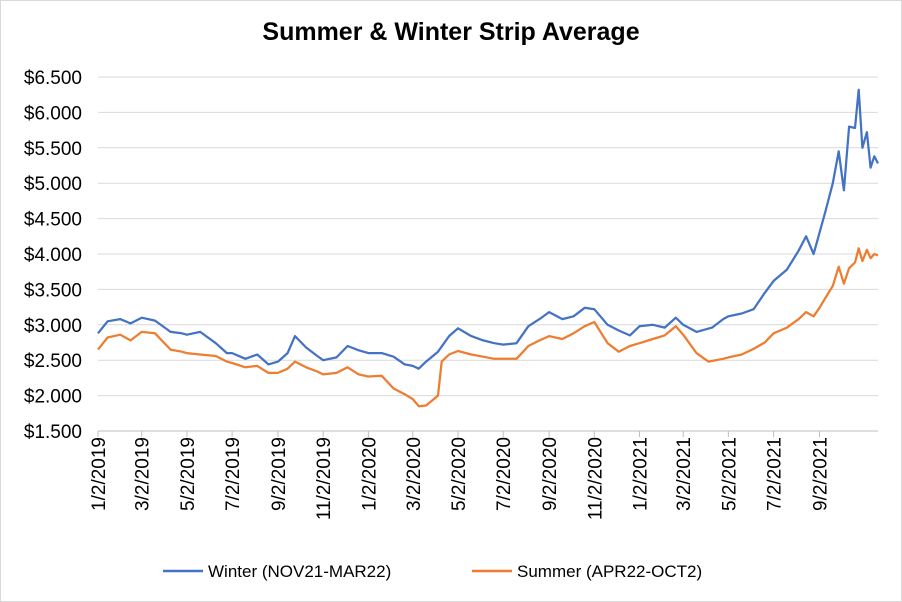 Image resolution: width=902 pixels, height=602 pixels. What do you see at coordinates (53, 113) in the screenshot?
I see `y-tick-label: $6.000` at bounding box center [53, 113].